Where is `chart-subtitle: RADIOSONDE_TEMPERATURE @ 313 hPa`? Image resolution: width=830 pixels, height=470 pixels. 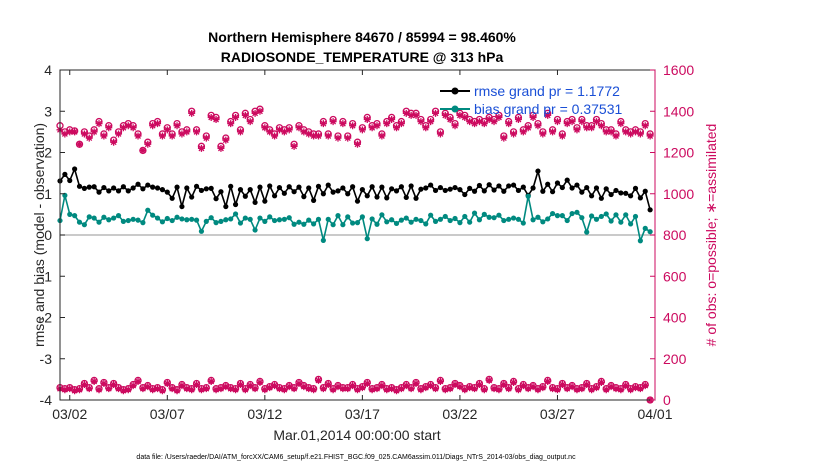
chart-subtitle: RADIOSONDE_TEMPERATURE @ 313 hPa is located at coordinates (362, 57).